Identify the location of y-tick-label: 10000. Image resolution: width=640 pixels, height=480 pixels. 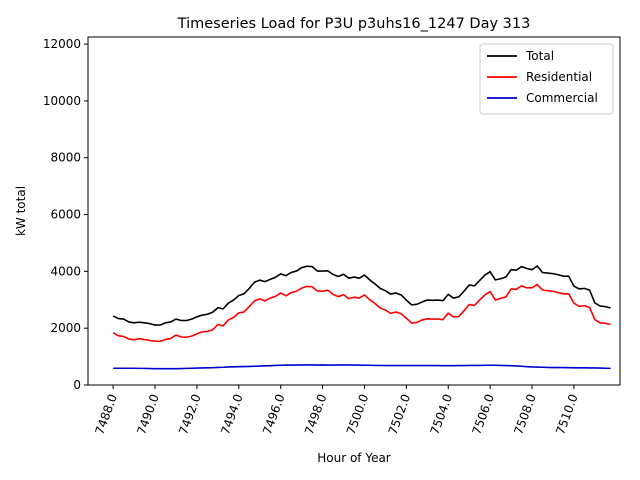
(62, 101).